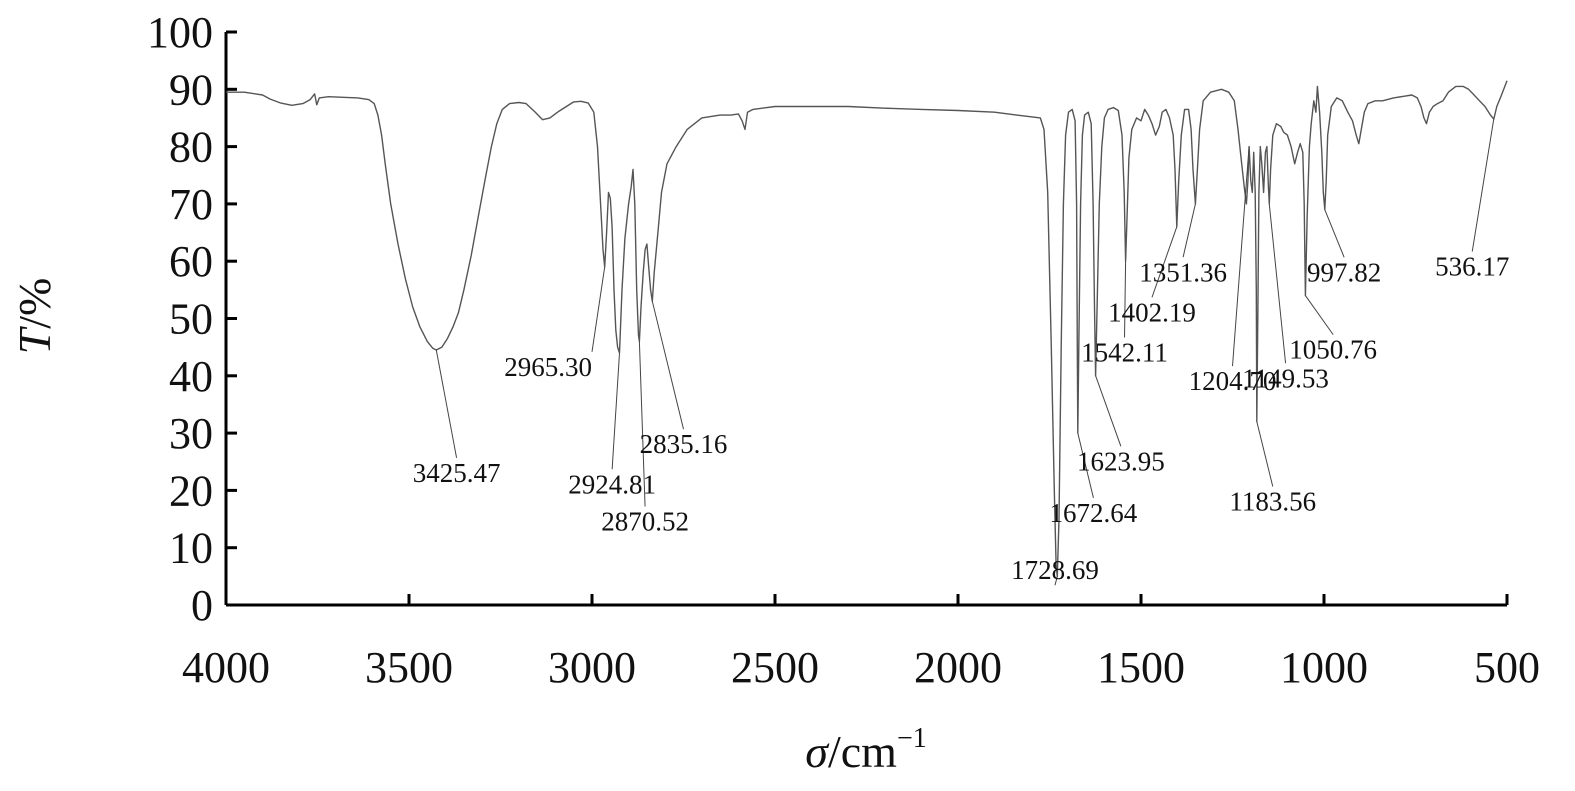 The image size is (1575, 791). Describe the element at coordinates (191, 89) in the screenshot. I see `y-tick-label: 90` at that location.